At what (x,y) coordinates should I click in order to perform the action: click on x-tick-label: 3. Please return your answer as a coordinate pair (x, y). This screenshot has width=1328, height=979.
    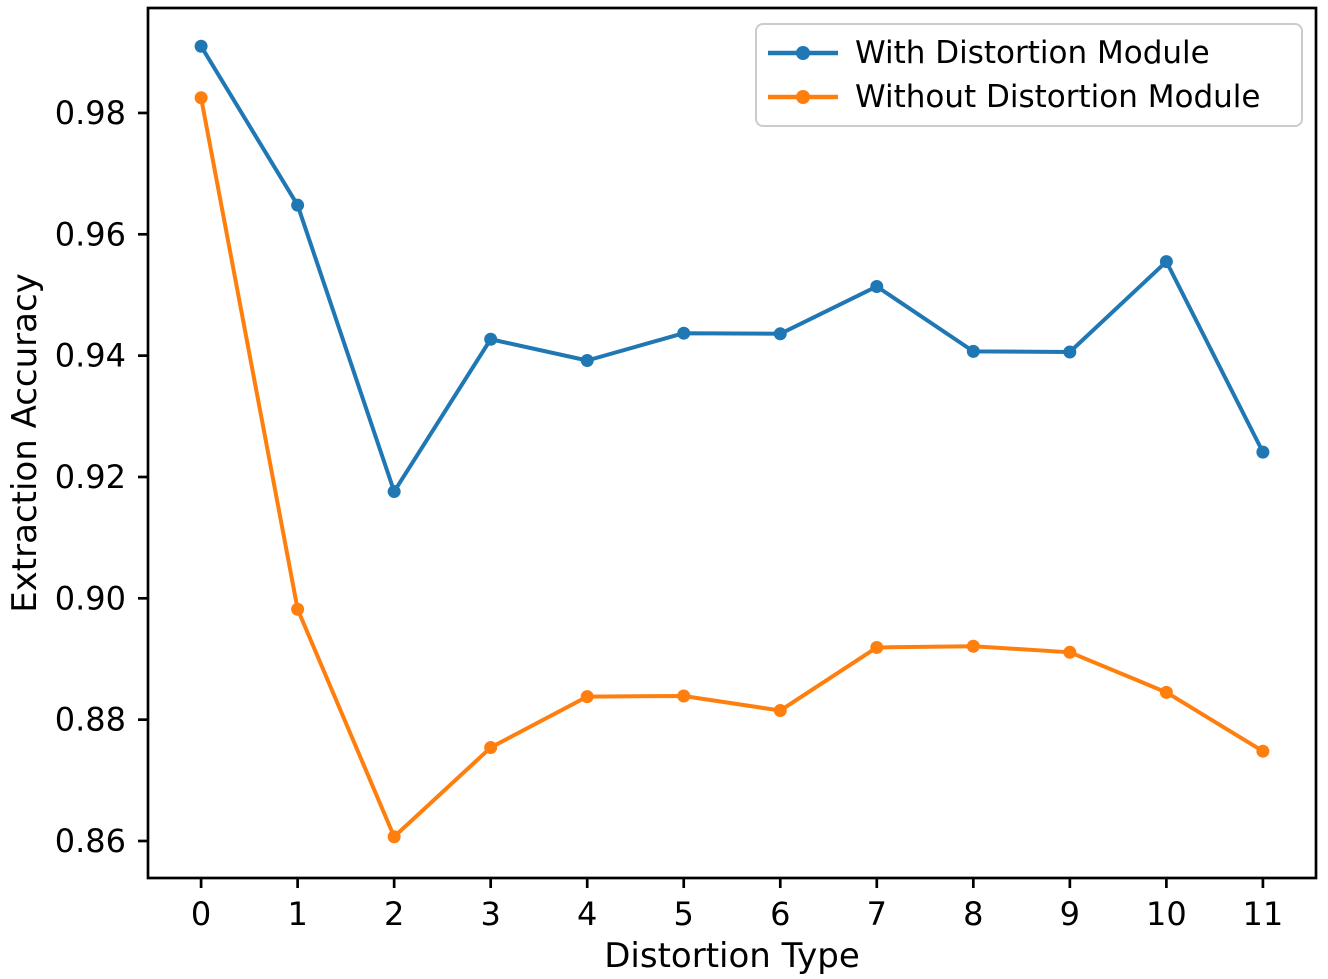
    Looking at the image, I should click on (490, 914).